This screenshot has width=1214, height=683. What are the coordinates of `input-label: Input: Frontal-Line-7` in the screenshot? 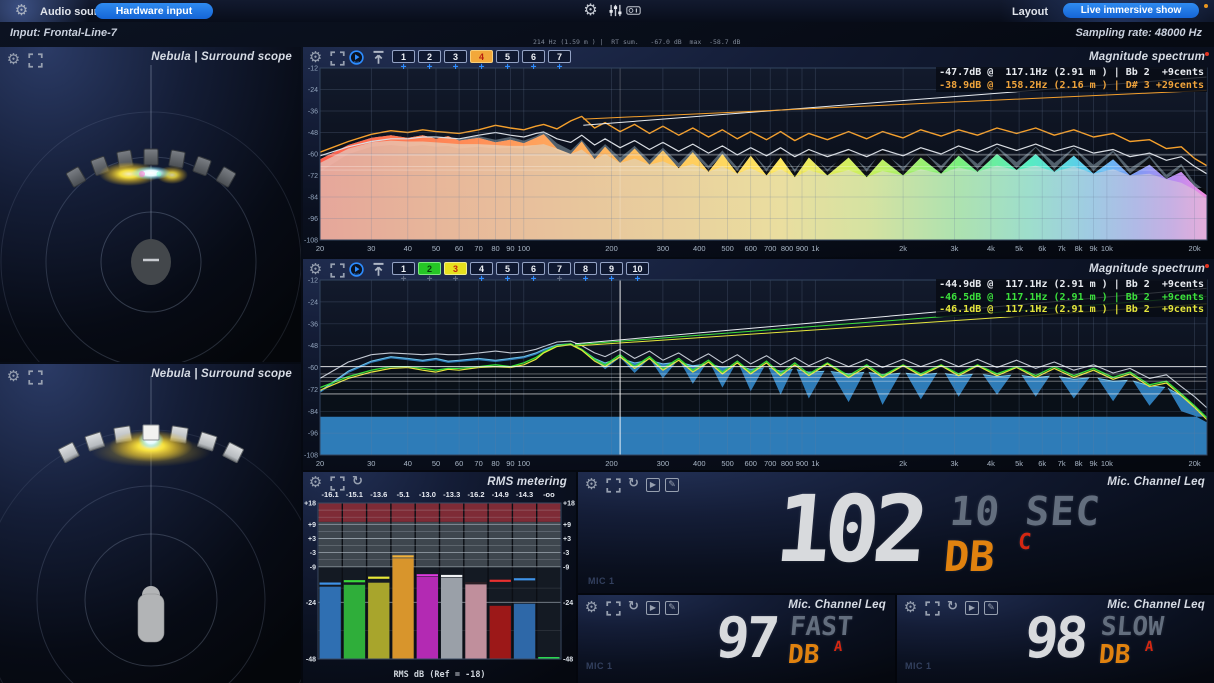 It's located at (63, 33).